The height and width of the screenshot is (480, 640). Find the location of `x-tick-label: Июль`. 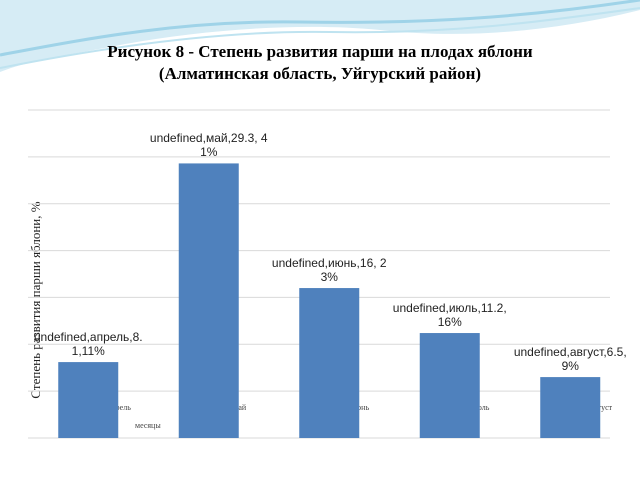

x-tick-label: Июль is located at coordinates (480, 407).